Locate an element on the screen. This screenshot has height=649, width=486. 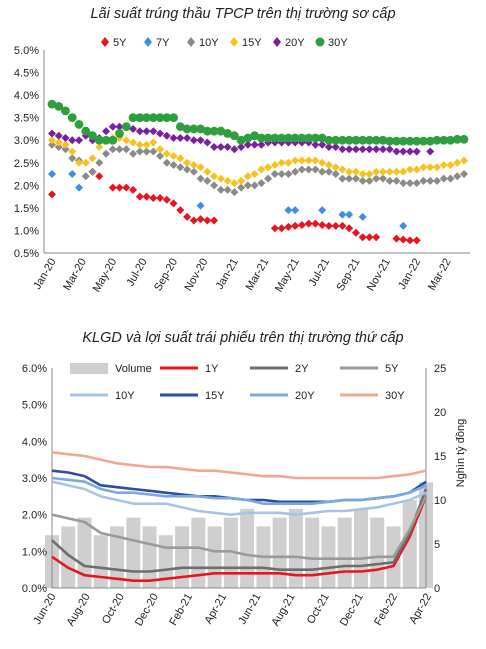
y-tick-label-3-0: 3.0% is located at coordinates (34, 479).